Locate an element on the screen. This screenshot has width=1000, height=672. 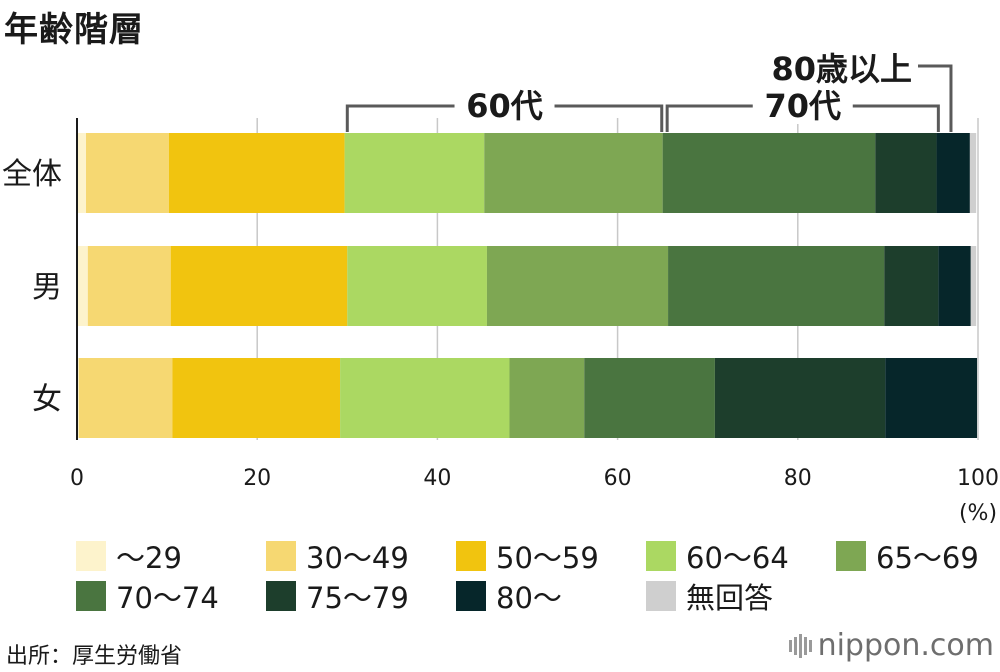
legend-item-2: 50～59 is located at coordinates (527, 556).